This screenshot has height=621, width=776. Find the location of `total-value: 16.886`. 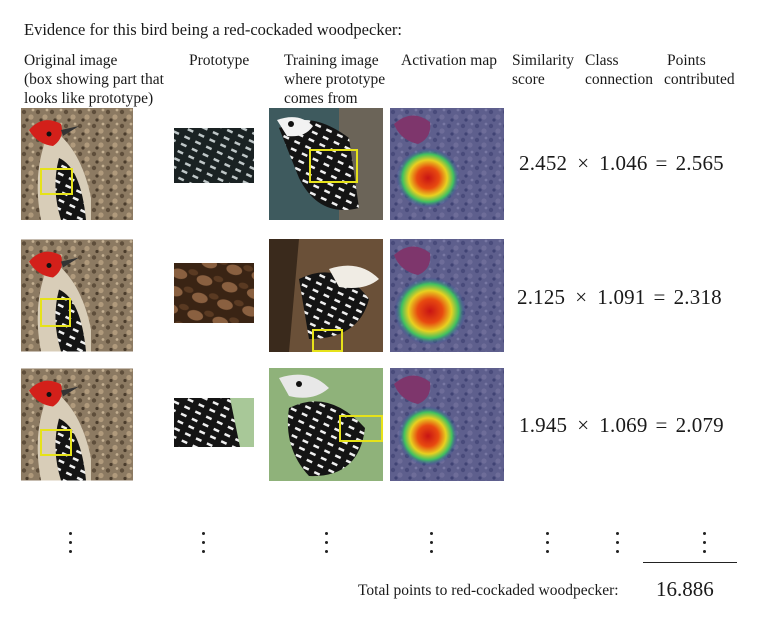

total-value: 16.886 is located at coordinates (685, 589).